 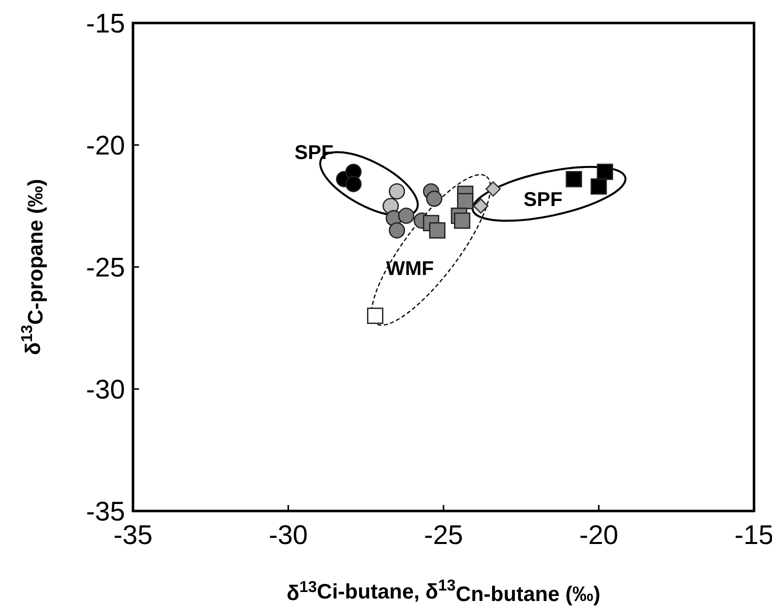 What do you see at coordinates (105, 23) in the screenshot?
I see `y-tick-label: -15` at bounding box center [105, 23].